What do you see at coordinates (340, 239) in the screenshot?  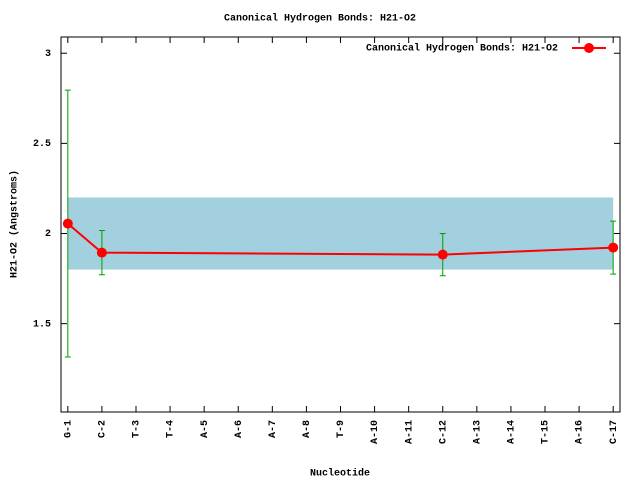 I see `series-line` at bounding box center [340, 239].